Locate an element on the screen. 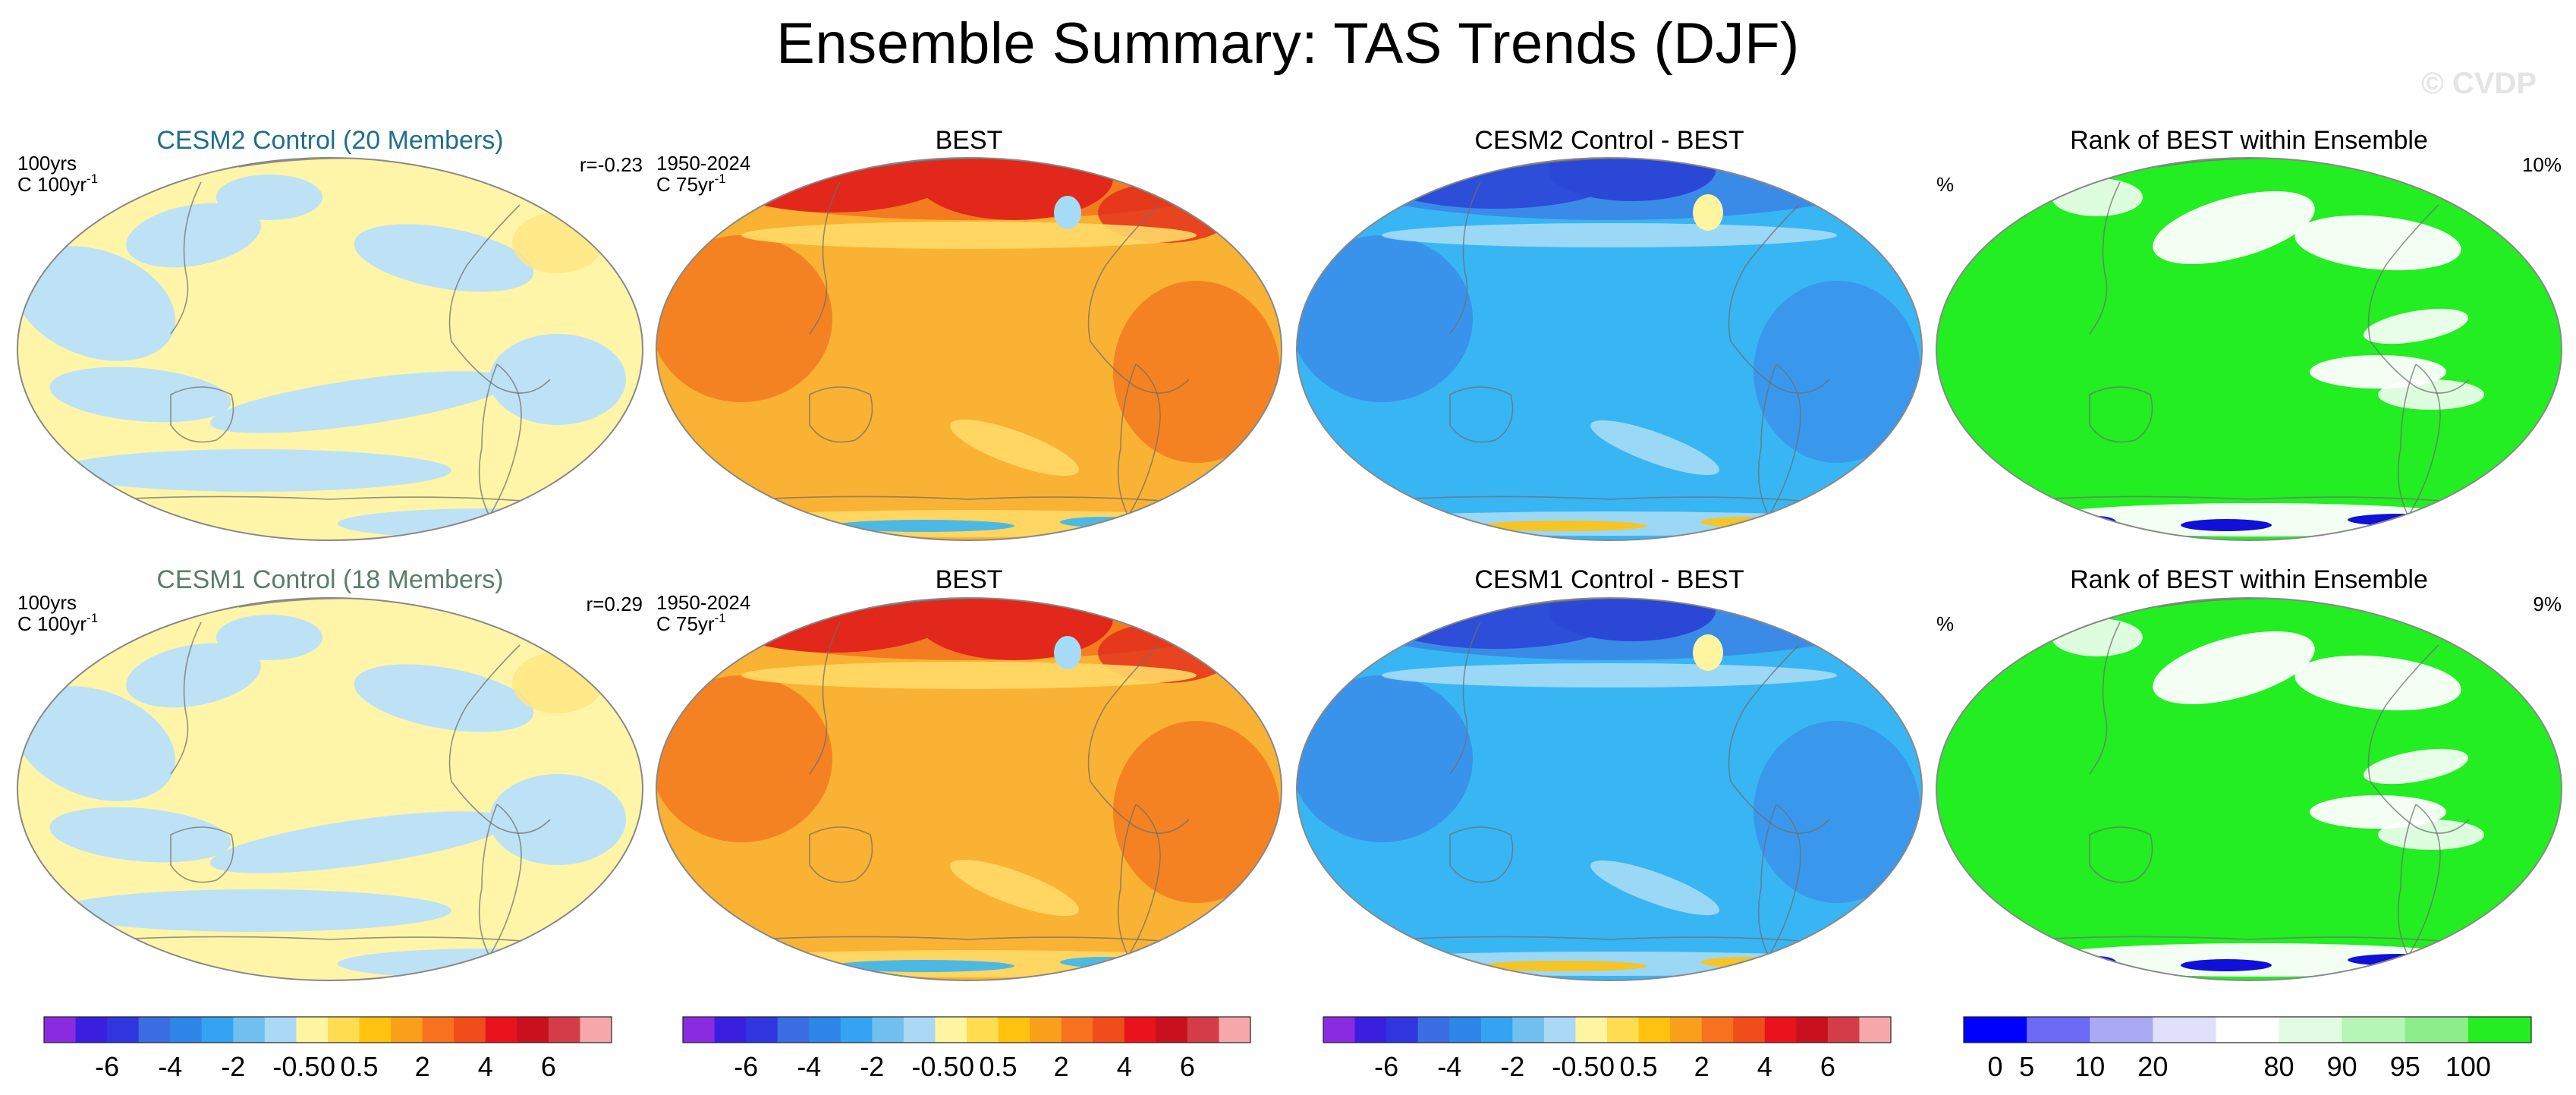  colorbar-tick-label: 6 is located at coordinates (1187, 1066).